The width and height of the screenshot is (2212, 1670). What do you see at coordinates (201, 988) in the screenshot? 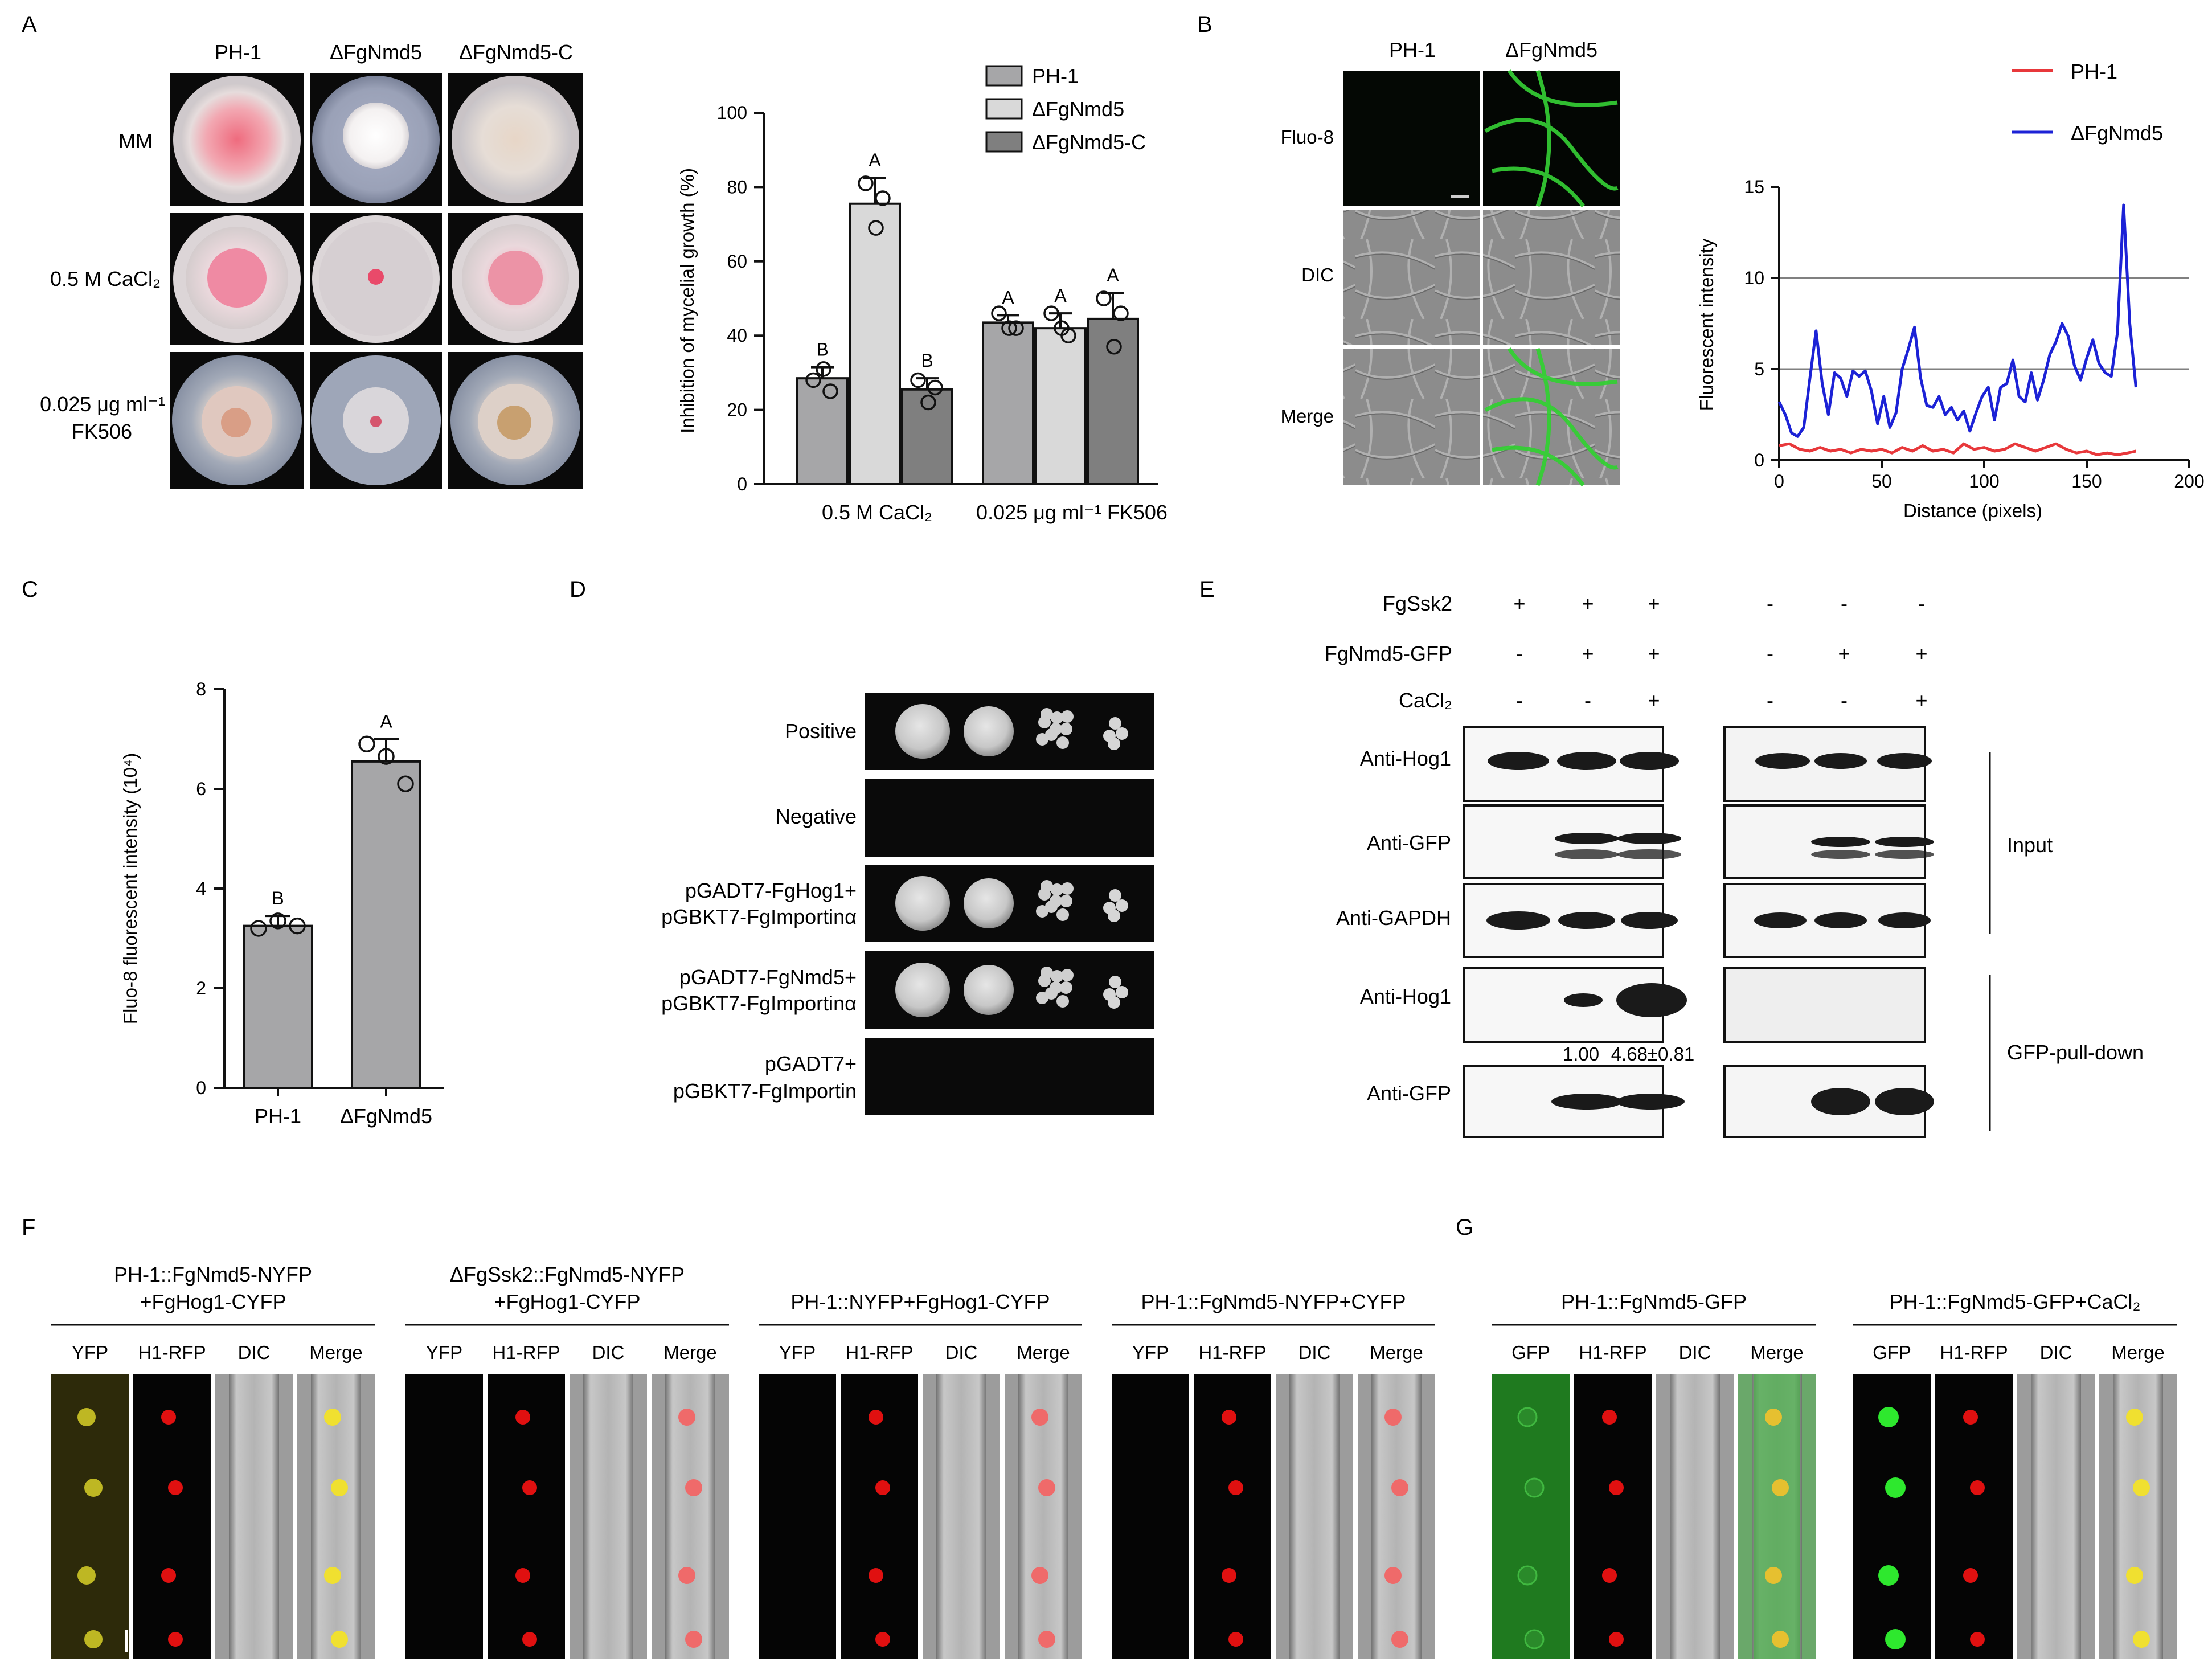
I see `panelC-ytick-label-1: 2` at bounding box center [201, 988].